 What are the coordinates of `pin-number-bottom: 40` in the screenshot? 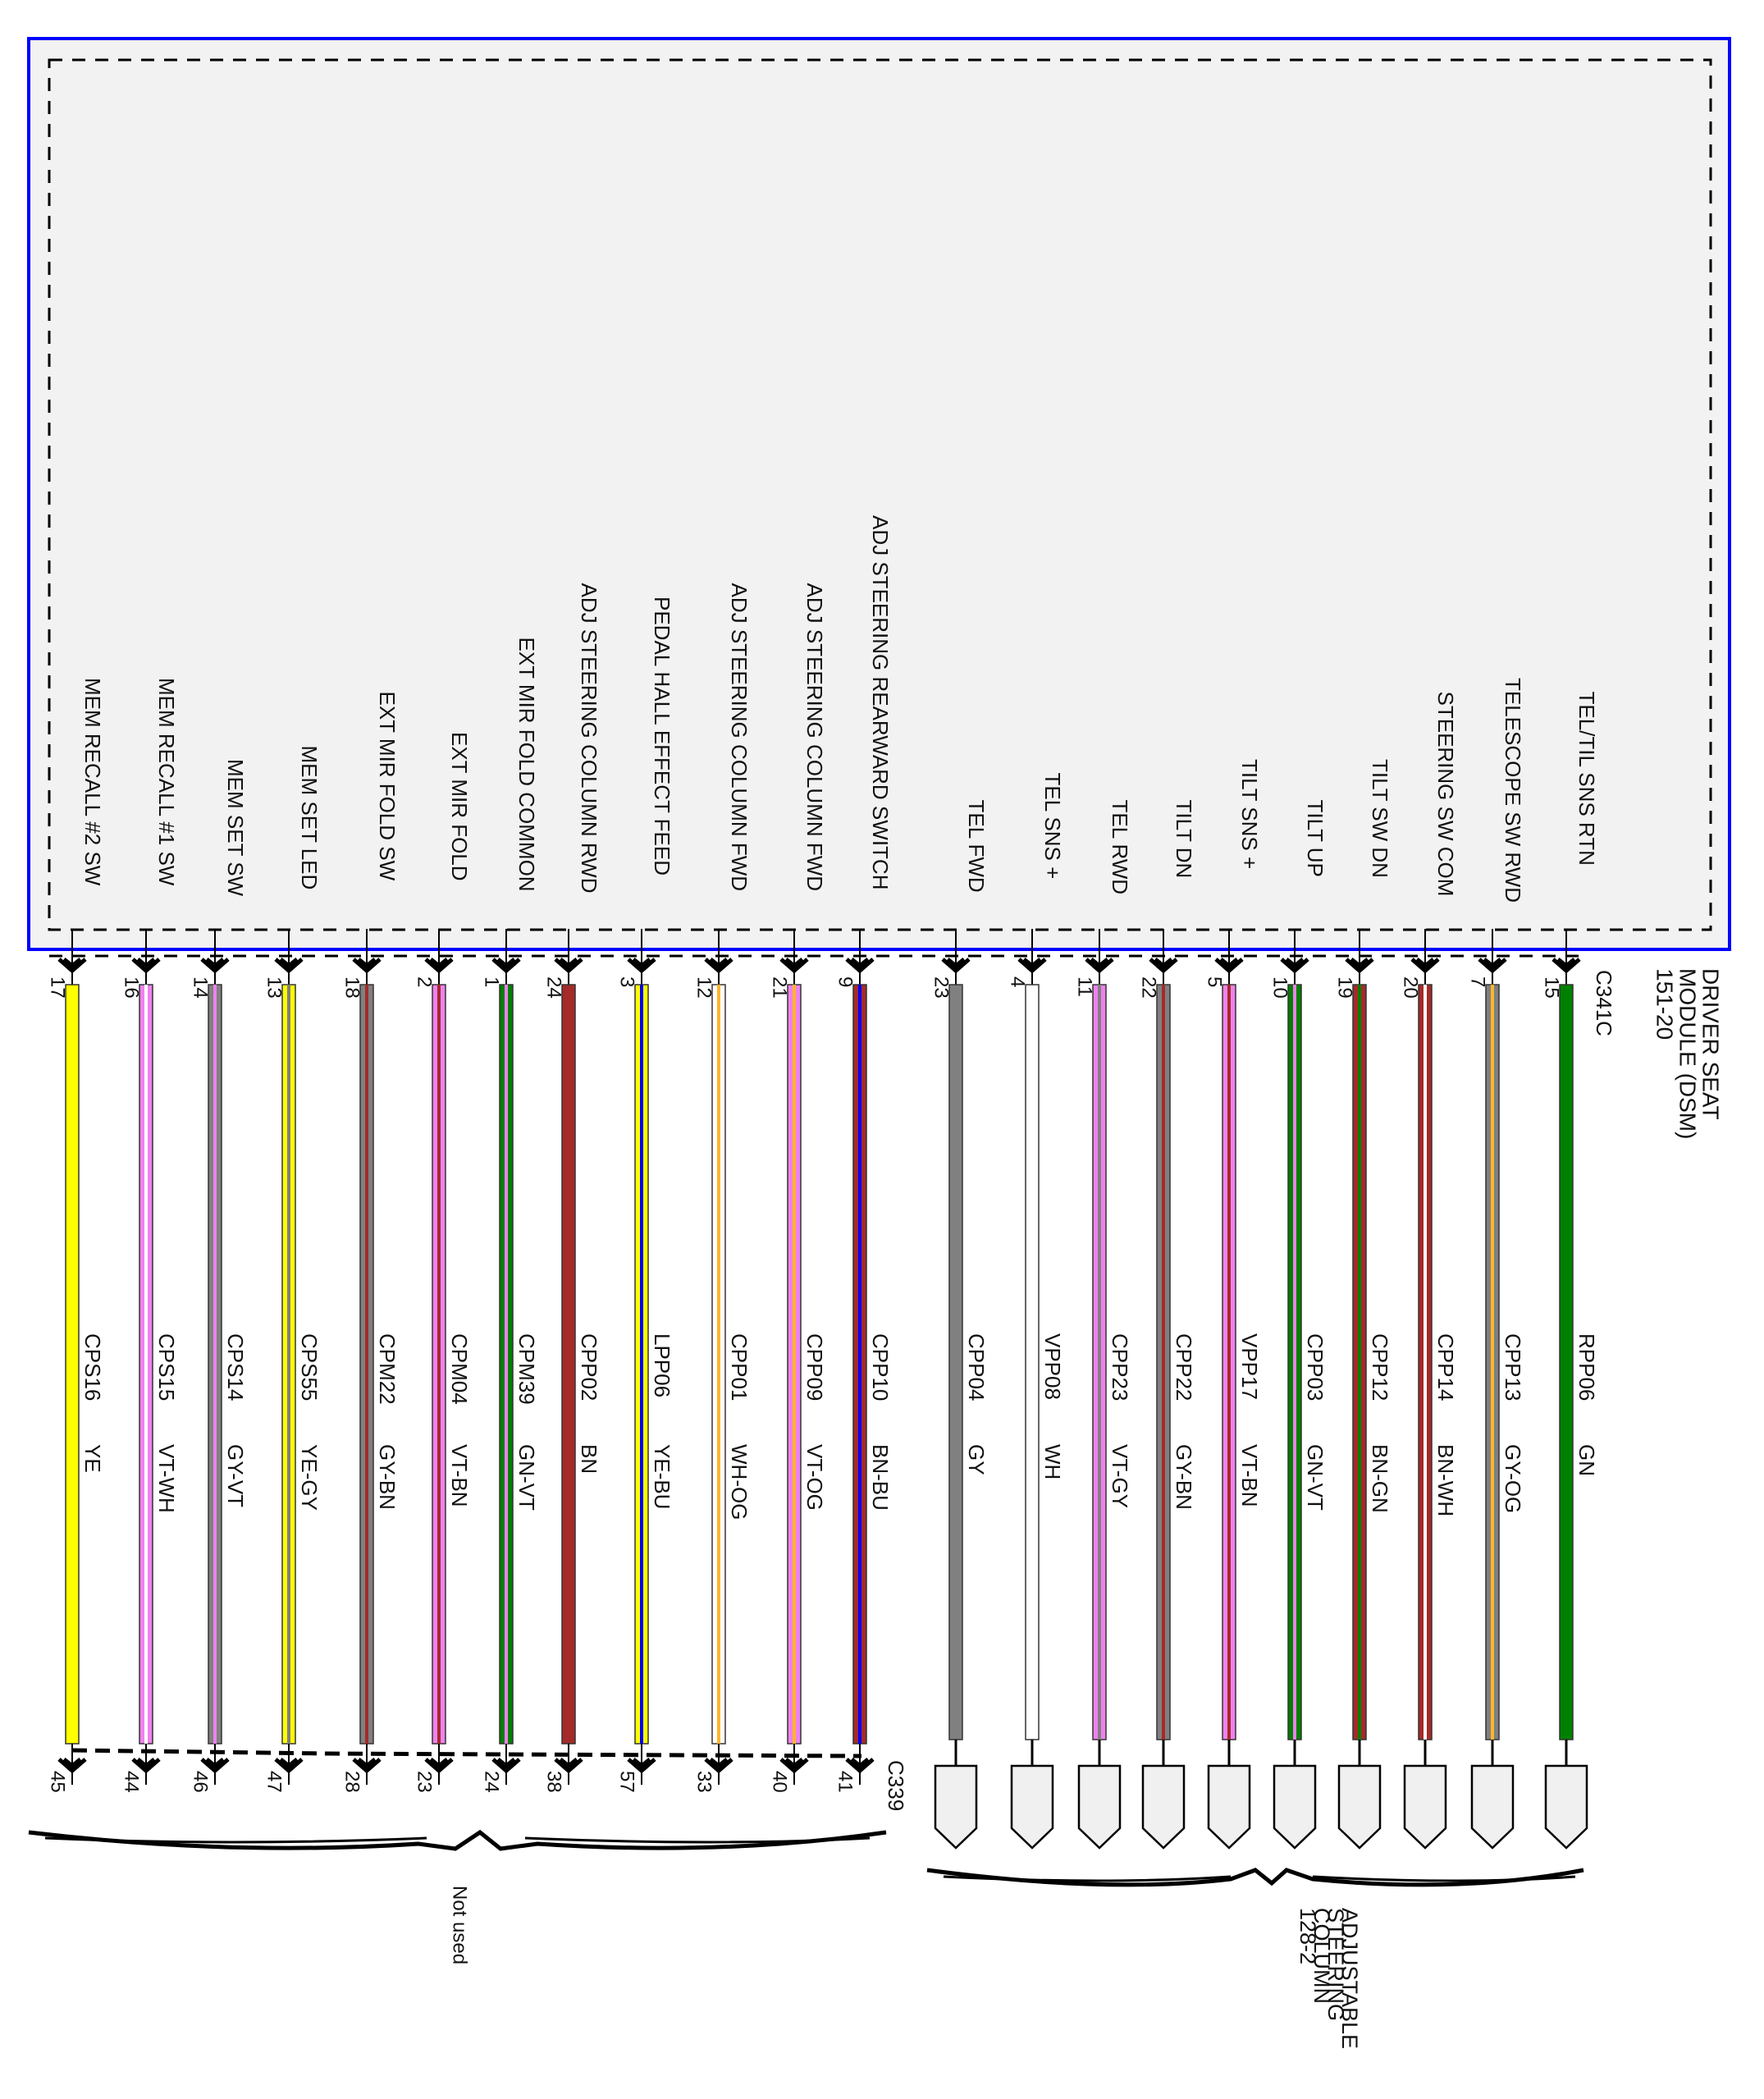 It's located at (780, 1782).